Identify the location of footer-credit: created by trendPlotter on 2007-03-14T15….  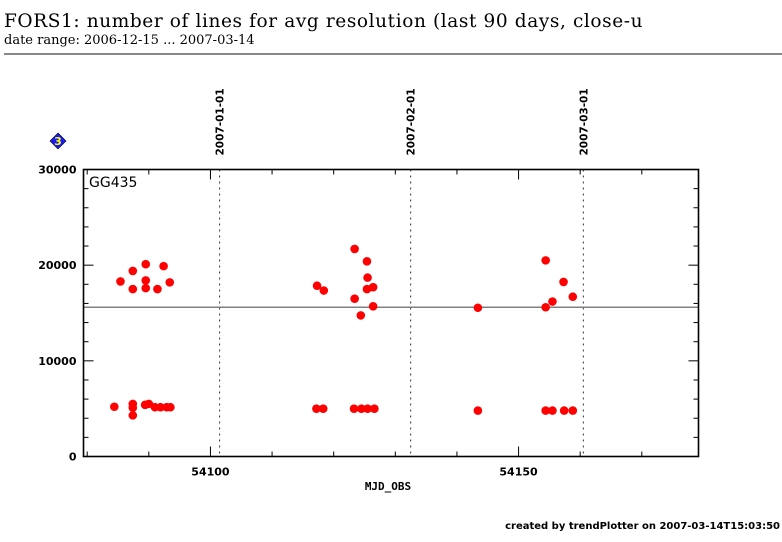
(642, 526).